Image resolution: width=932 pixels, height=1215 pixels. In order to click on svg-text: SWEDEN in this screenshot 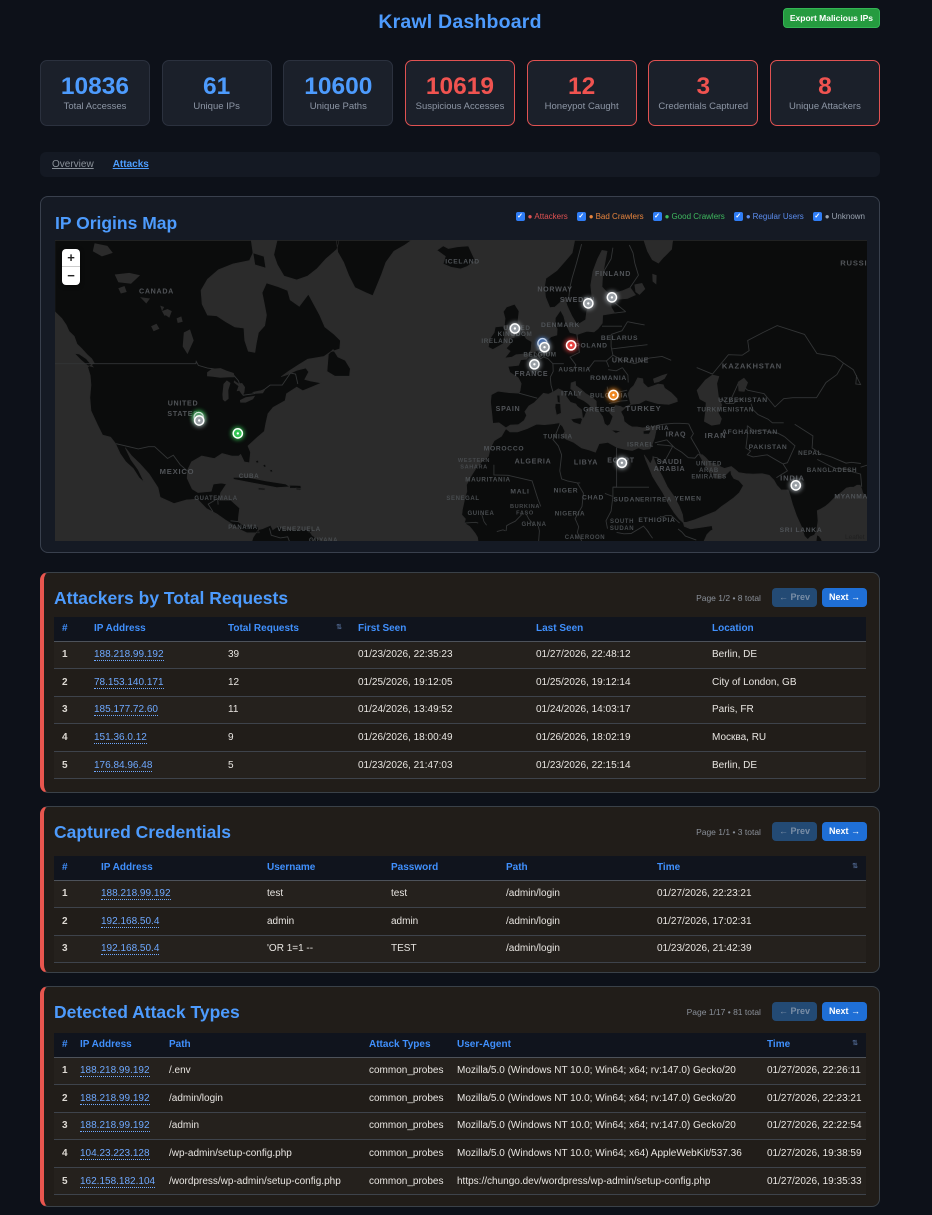, I will do `click(577, 300)`.